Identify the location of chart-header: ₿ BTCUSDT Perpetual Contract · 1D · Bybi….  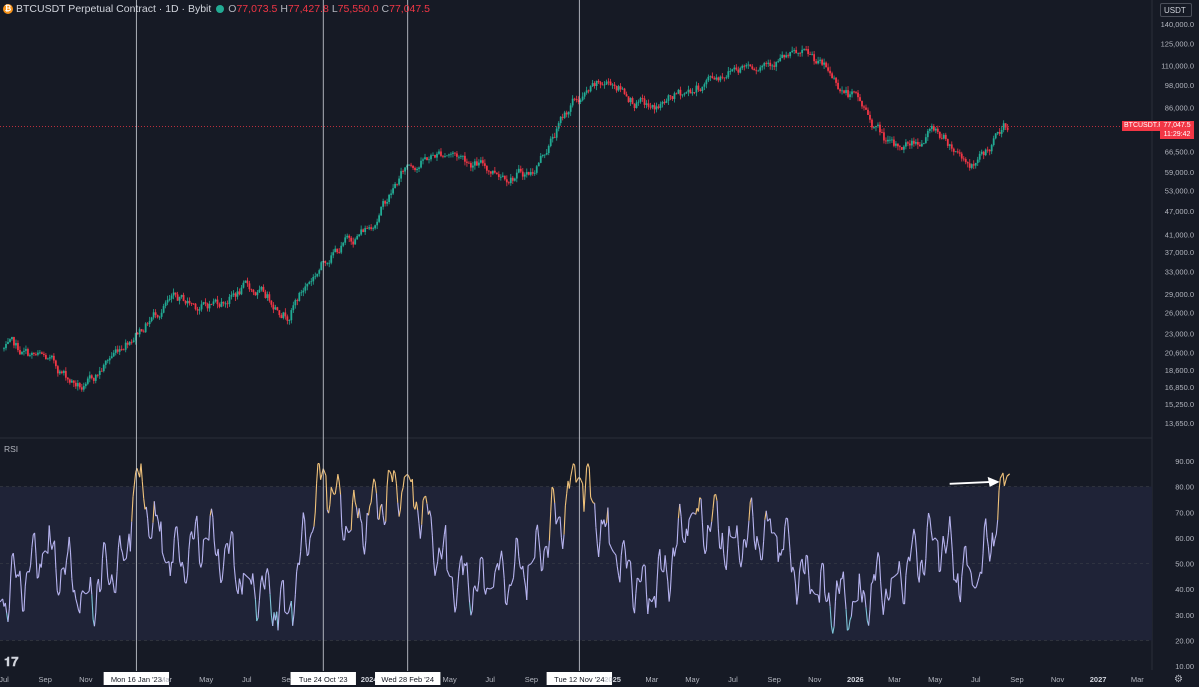
(218, 9).